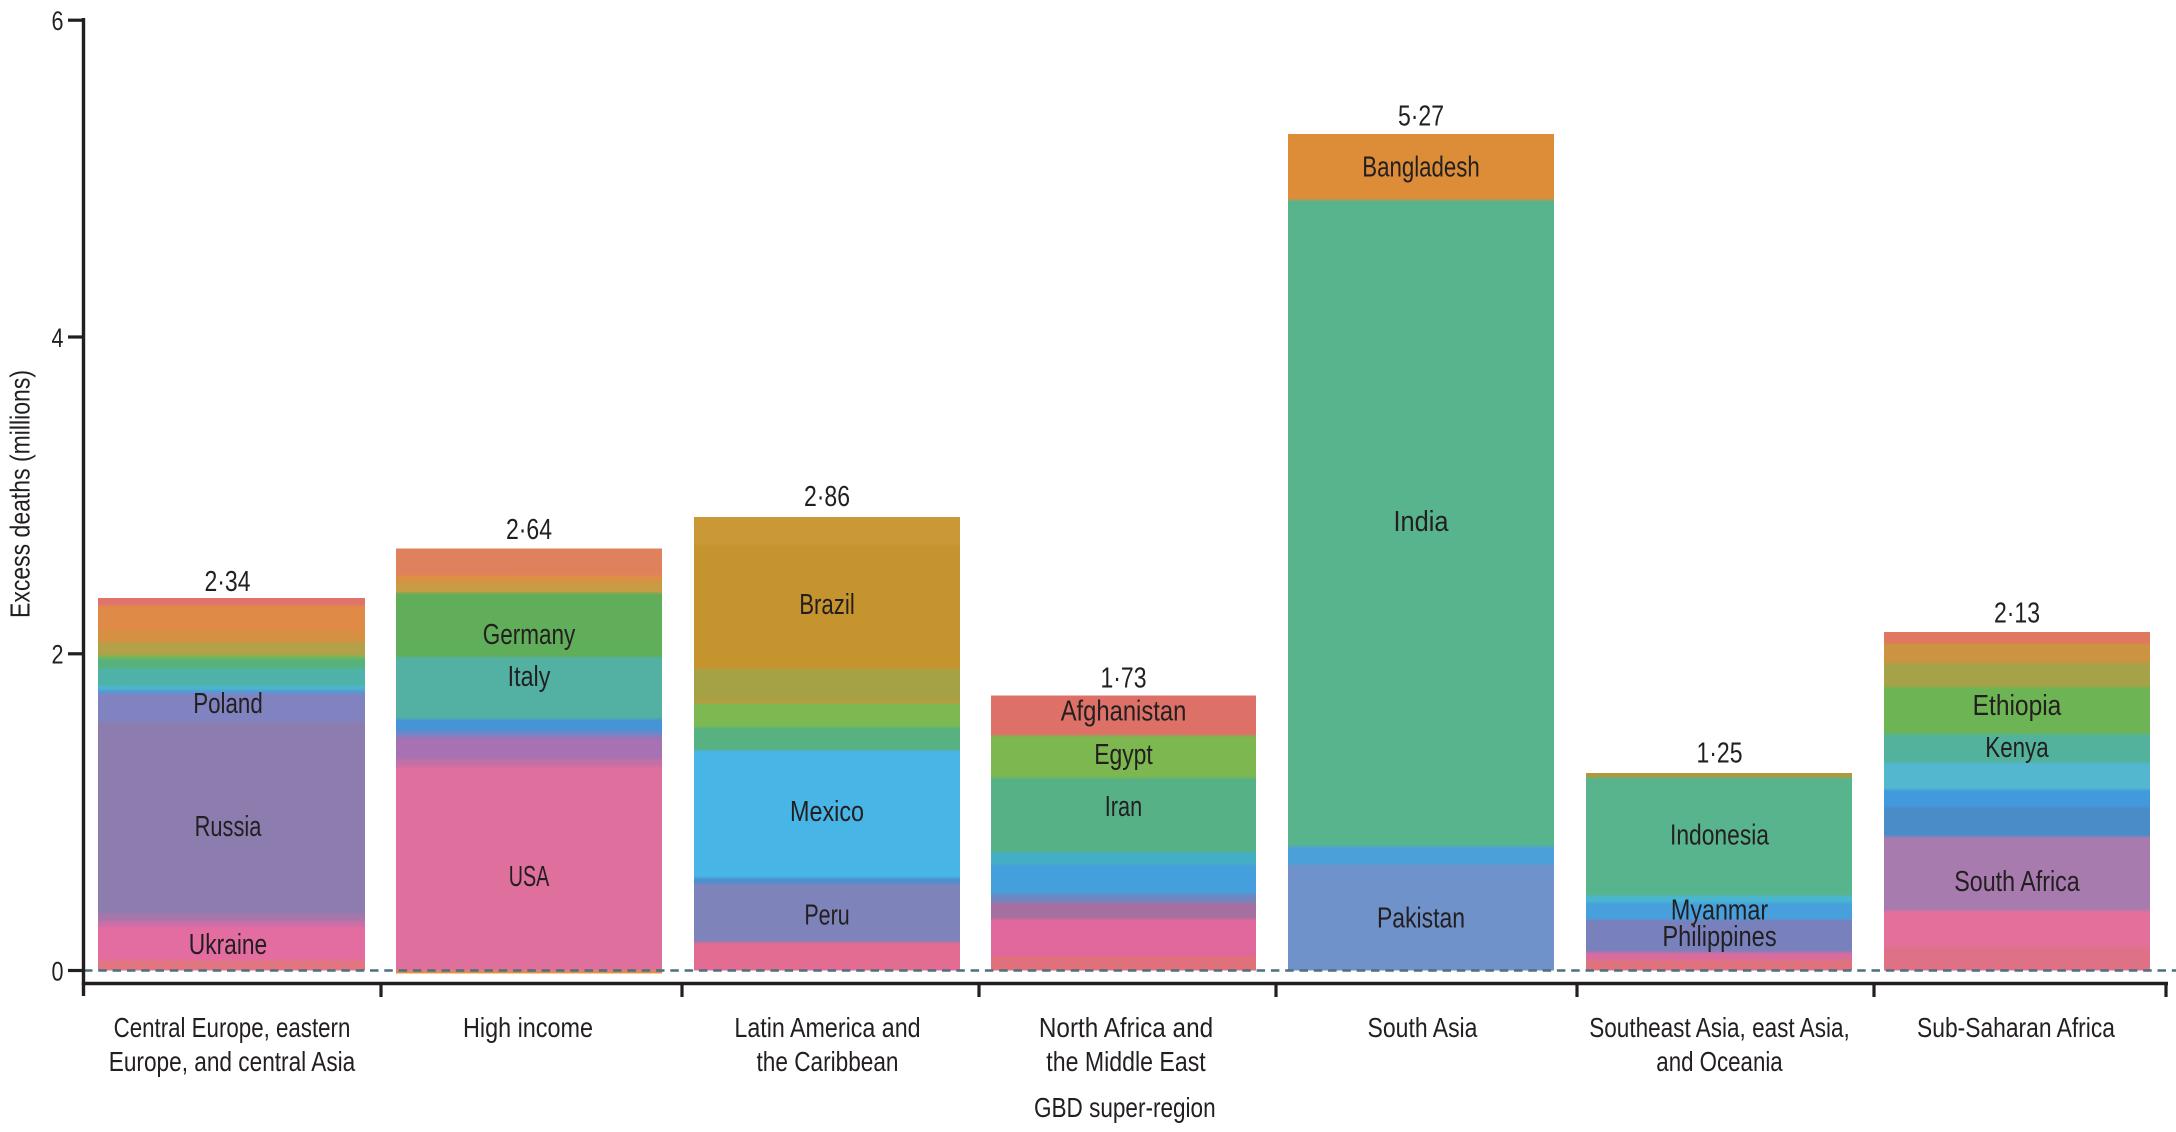  Describe the element at coordinates (2016, 1027) in the screenshot. I see `svg-text: Sub-Saharan Africa` at that location.